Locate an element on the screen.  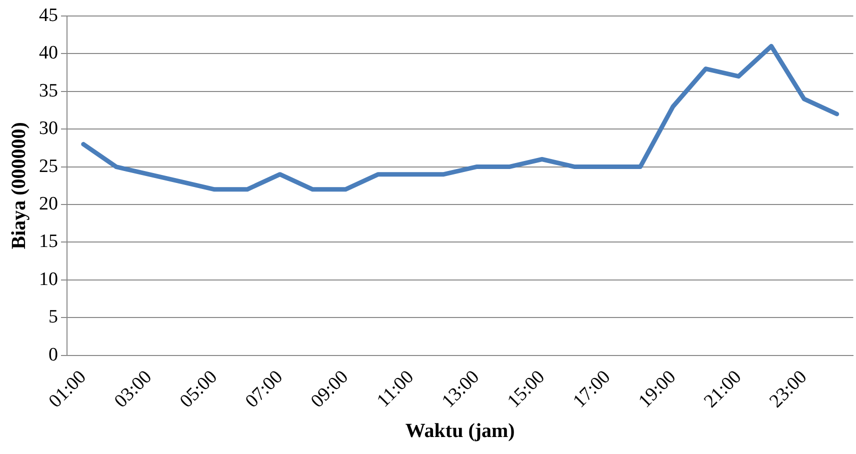
y-tick-label: 20 is located at coordinates (48, 203).